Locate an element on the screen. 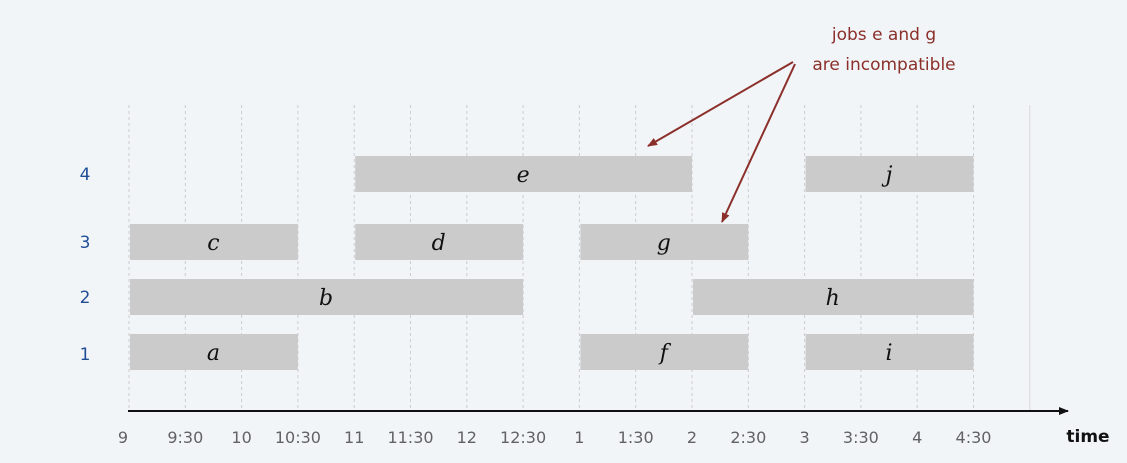 The height and width of the screenshot is (463, 1127). job-bar-g is located at coordinates (664, 242).